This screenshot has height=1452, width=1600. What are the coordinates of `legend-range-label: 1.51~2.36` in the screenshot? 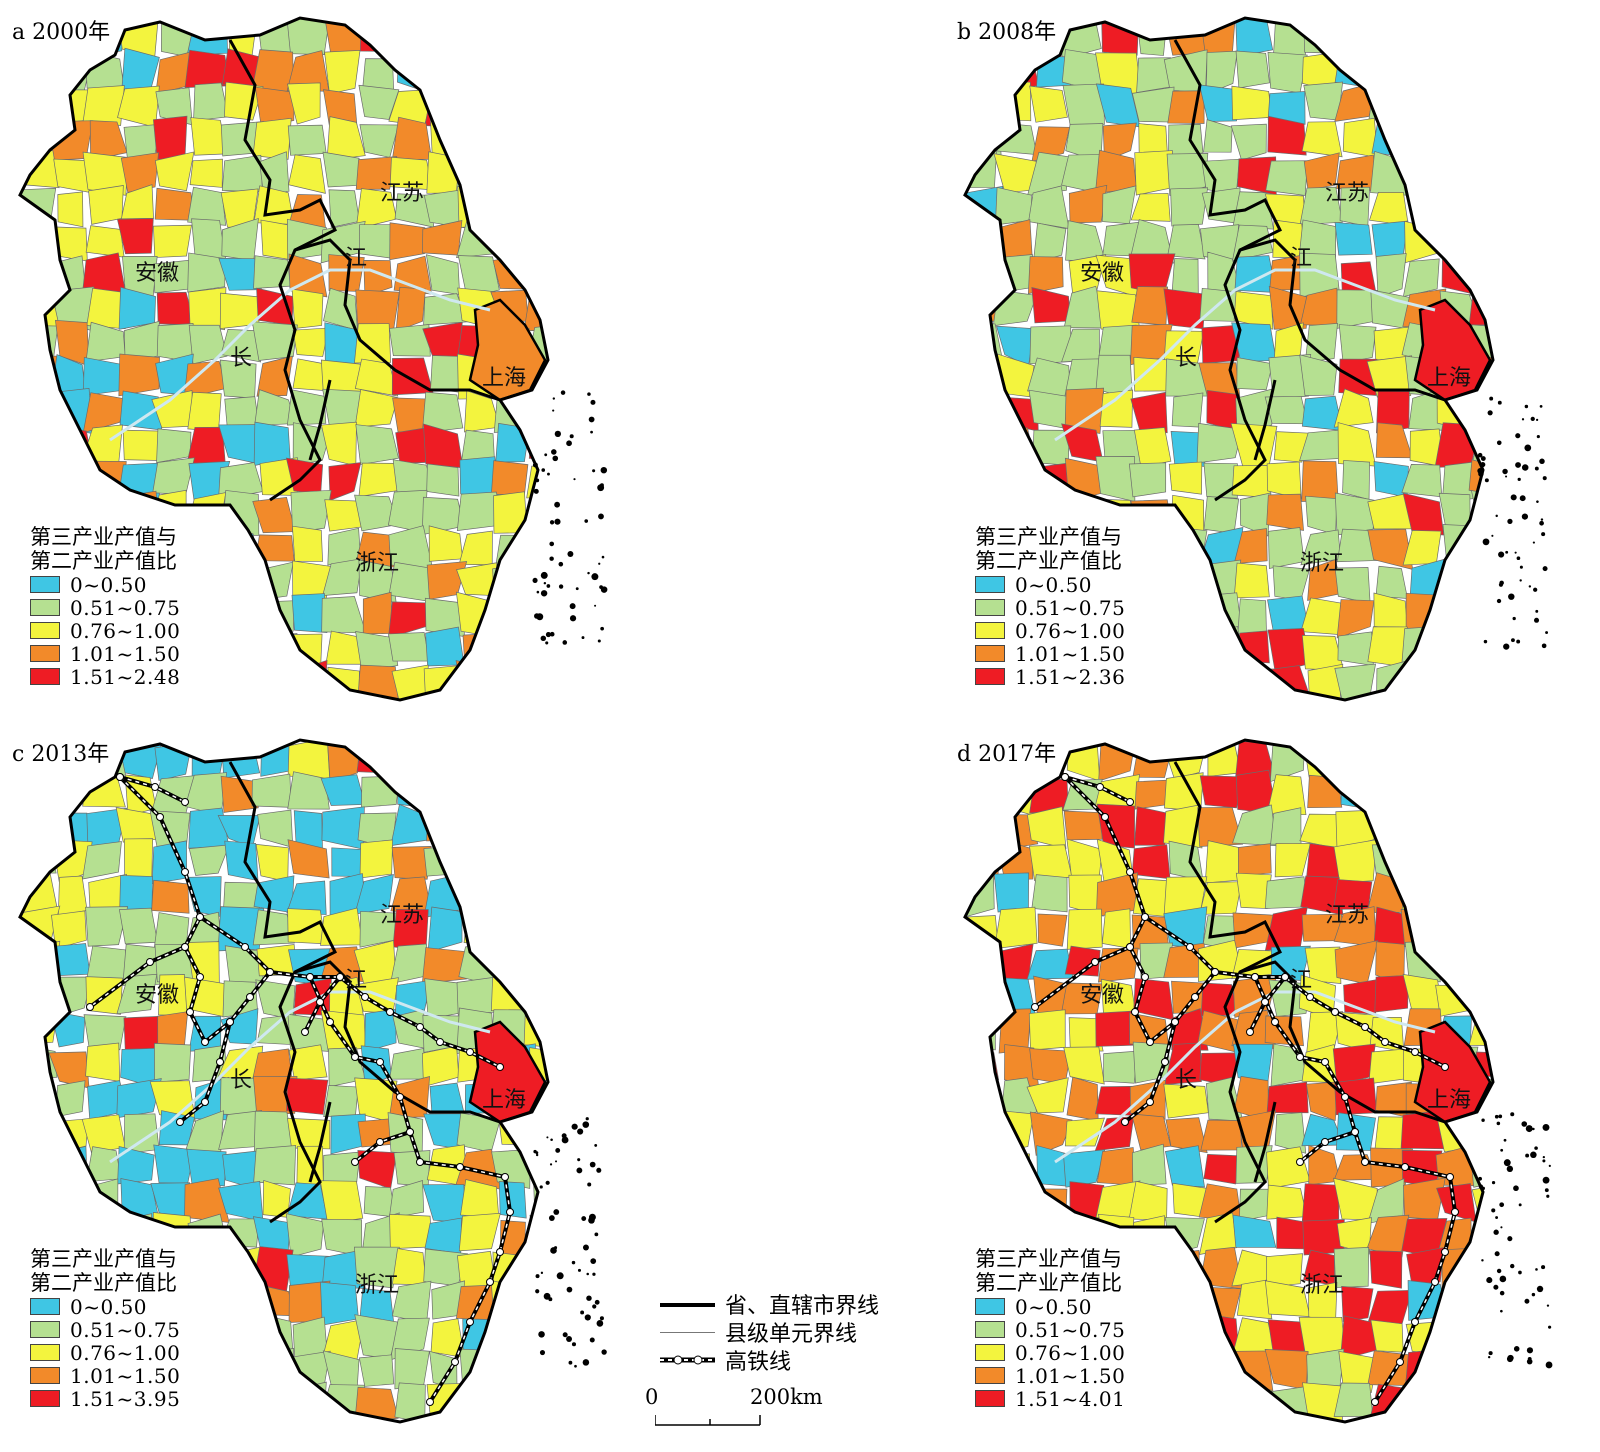 It's located at (1070, 676).